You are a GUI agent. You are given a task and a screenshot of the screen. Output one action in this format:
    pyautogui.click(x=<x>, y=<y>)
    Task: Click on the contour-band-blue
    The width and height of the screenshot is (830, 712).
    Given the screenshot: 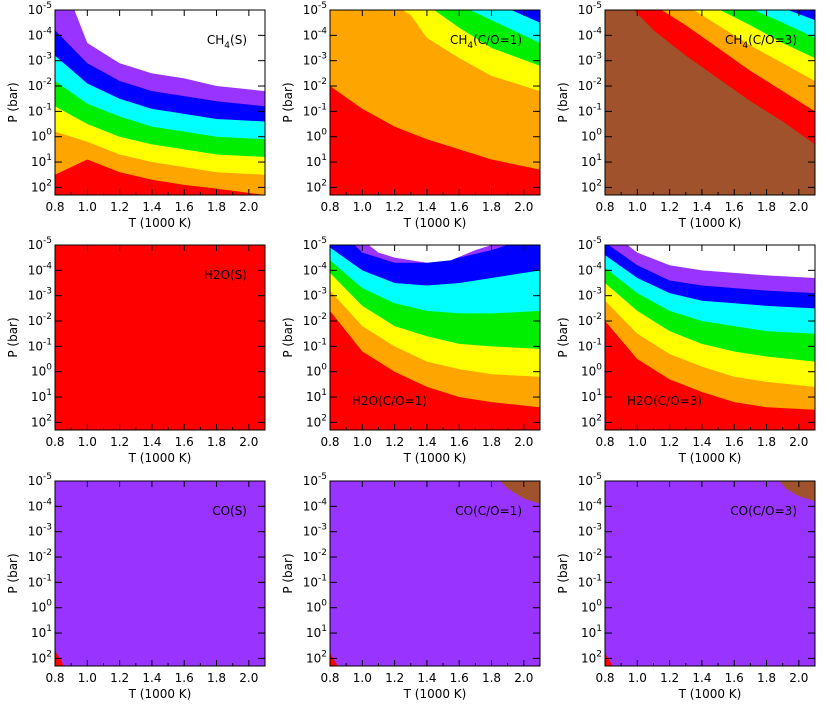 What is the action you would take?
    pyautogui.click(x=801, y=15)
    